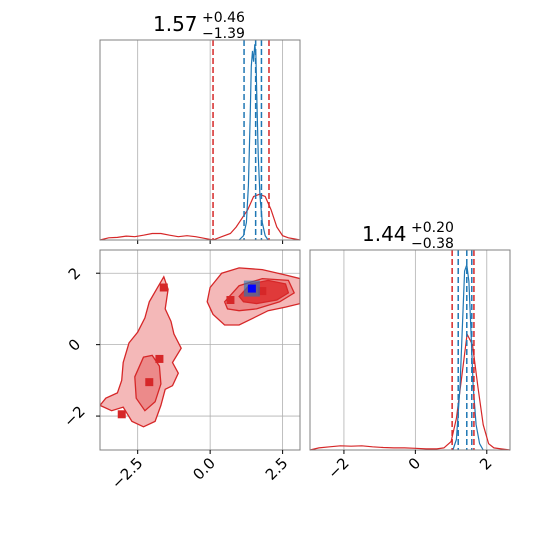 This screenshot has height=550, width=550. Describe the element at coordinates (74, 416) in the screenshot. I see `joint-ytick-label: −2` at that location.